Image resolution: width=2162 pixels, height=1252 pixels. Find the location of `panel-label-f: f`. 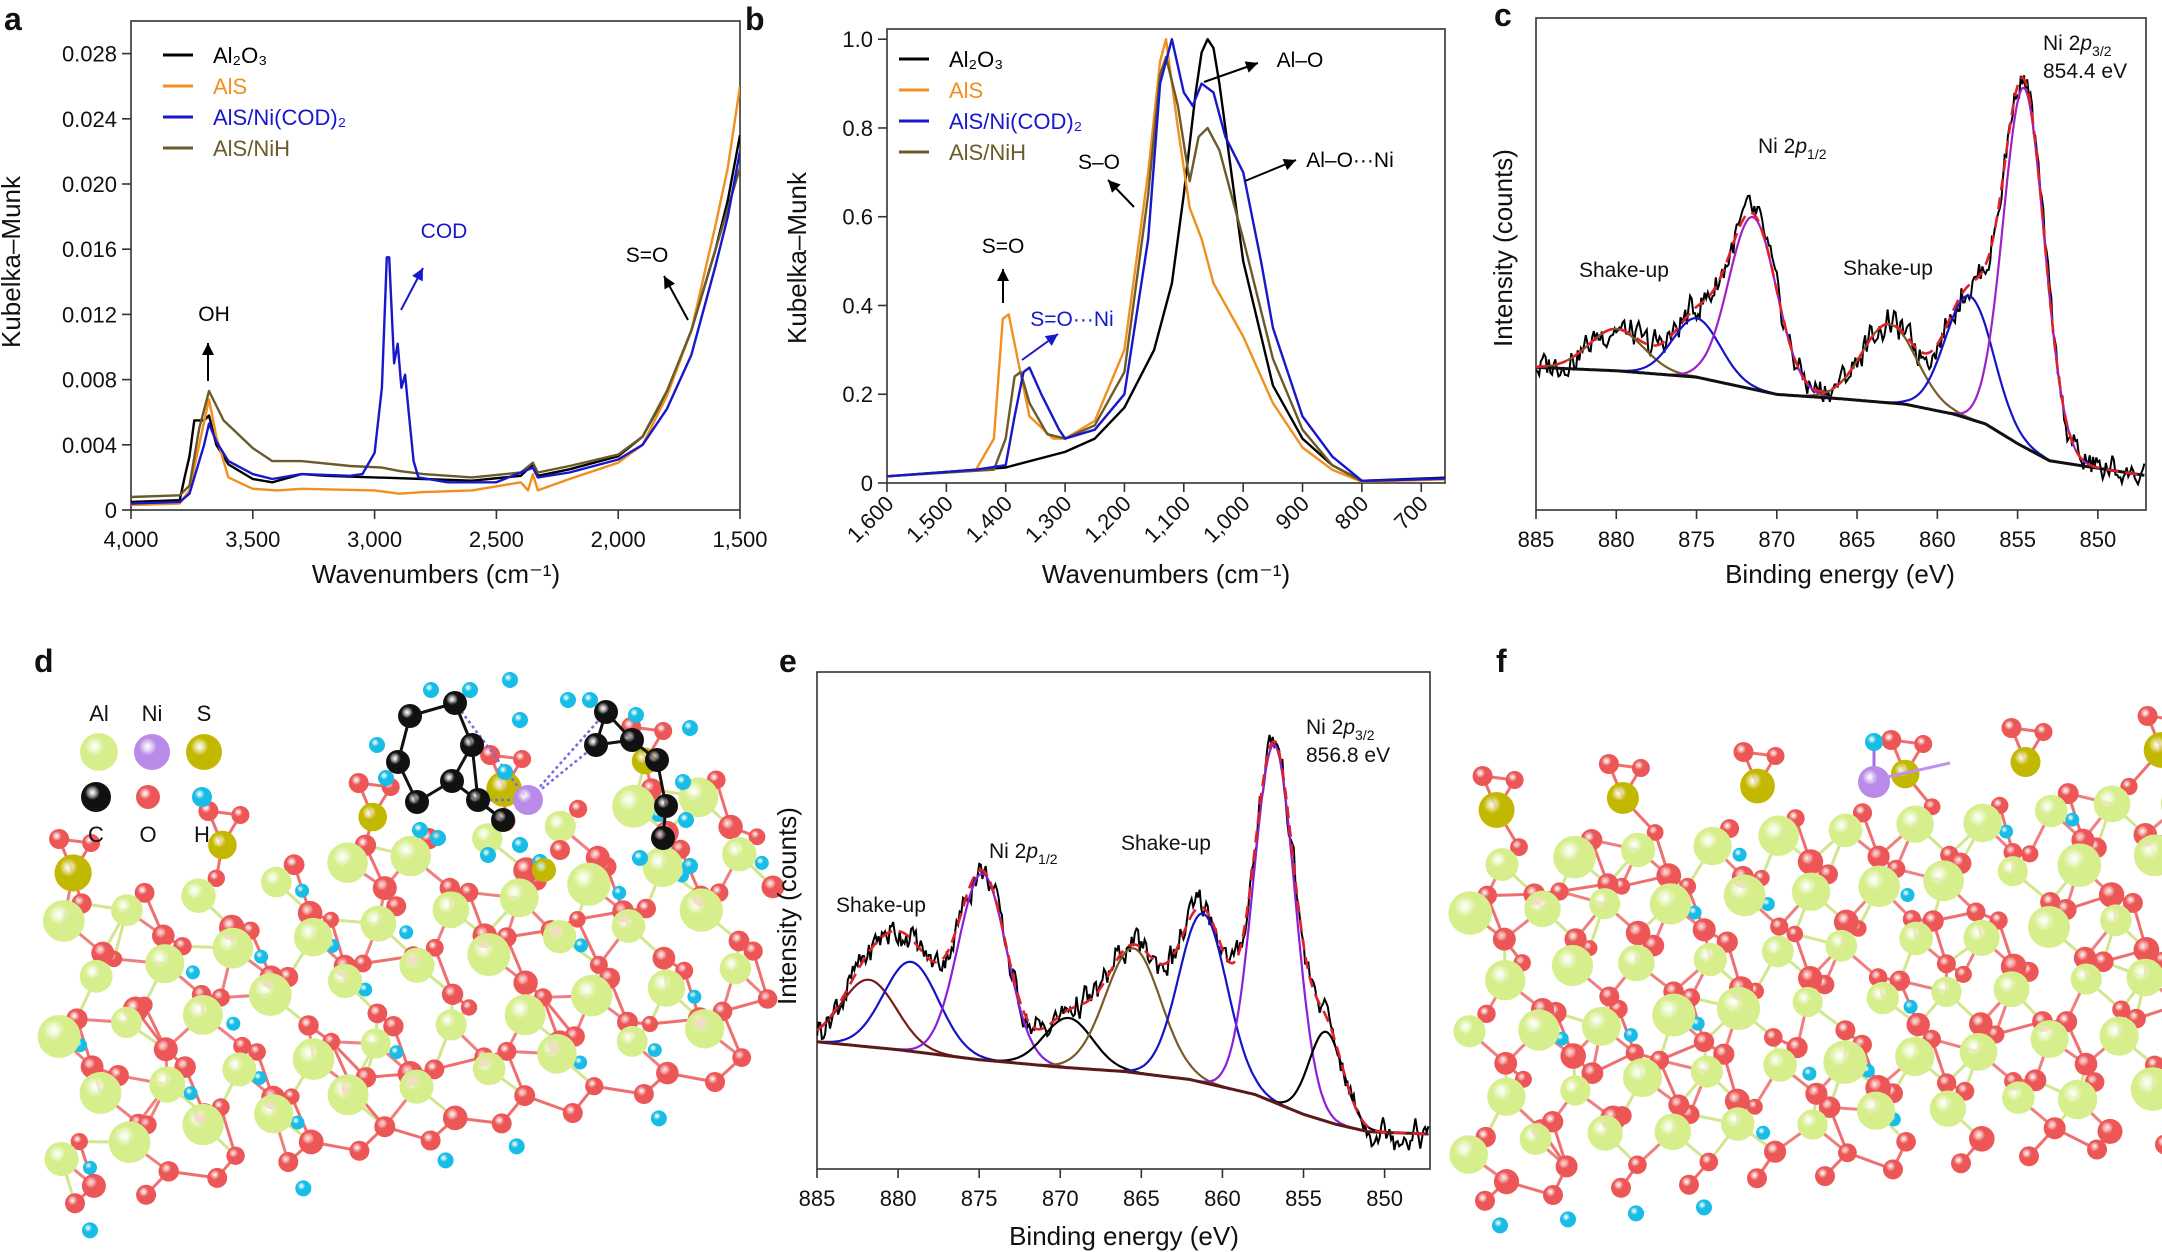

panel-label-f: f is located at coordinates (1501, 661).